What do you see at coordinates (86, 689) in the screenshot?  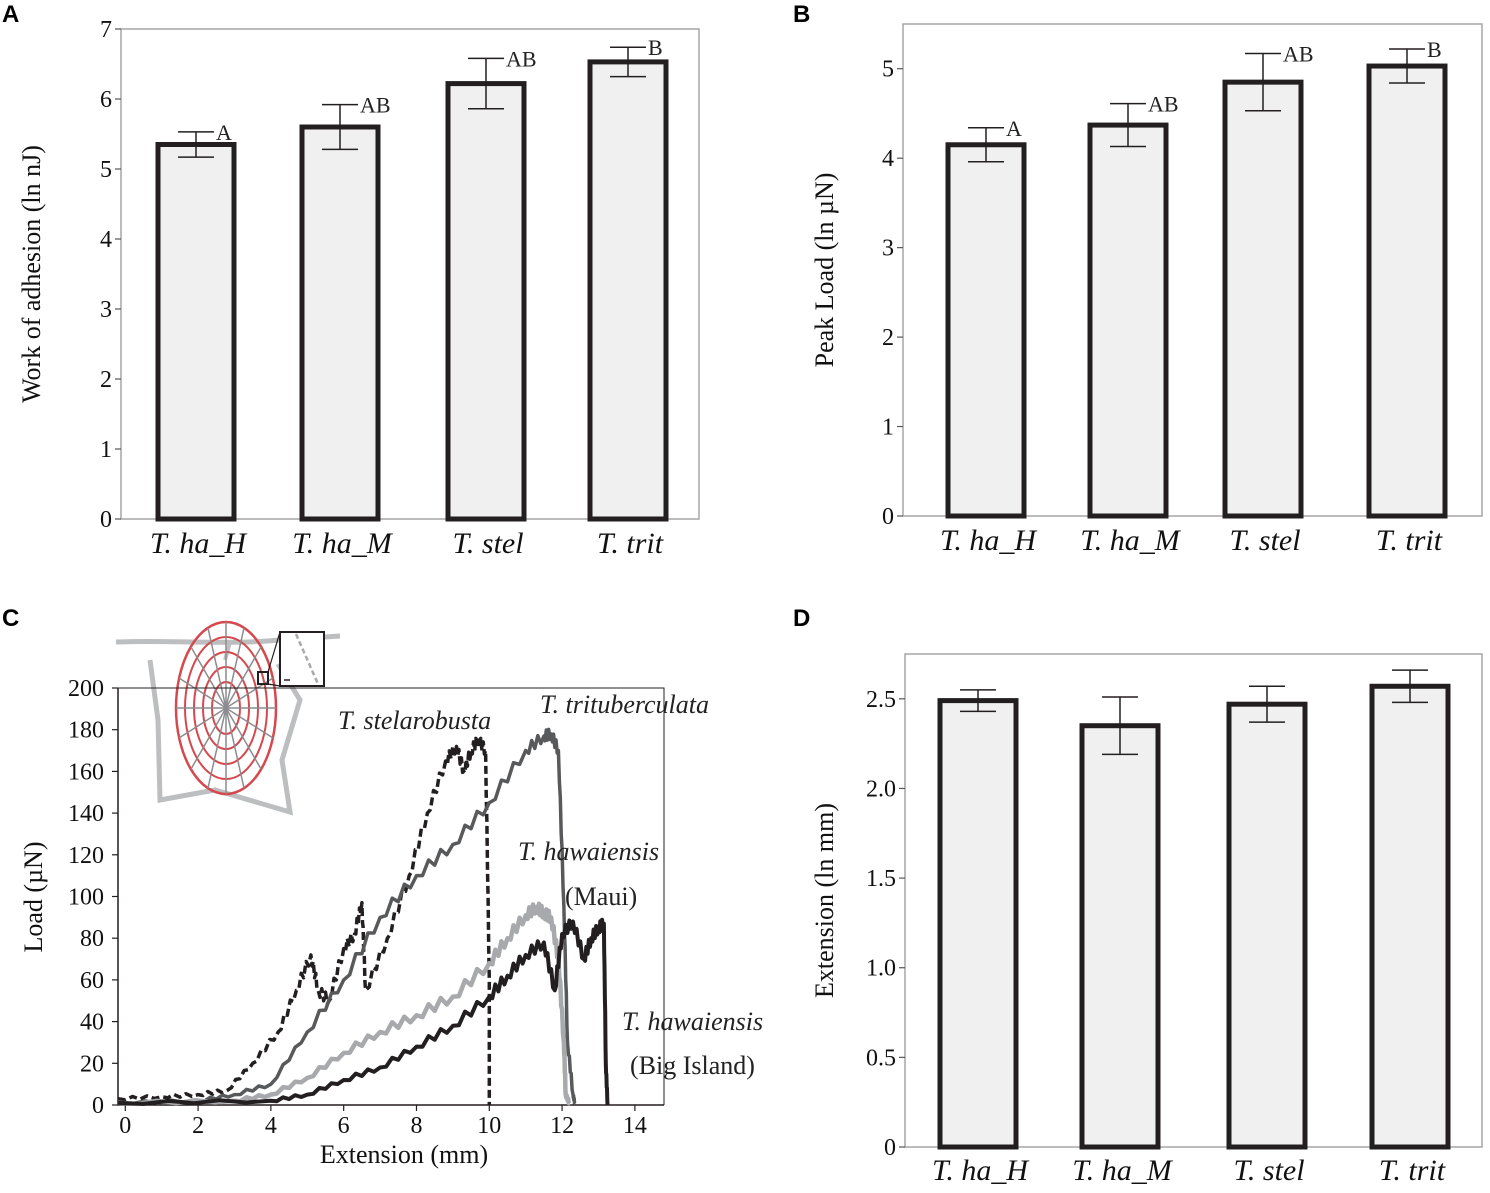 I see `y-tick-label: 200` at bounding box center [86, 689].